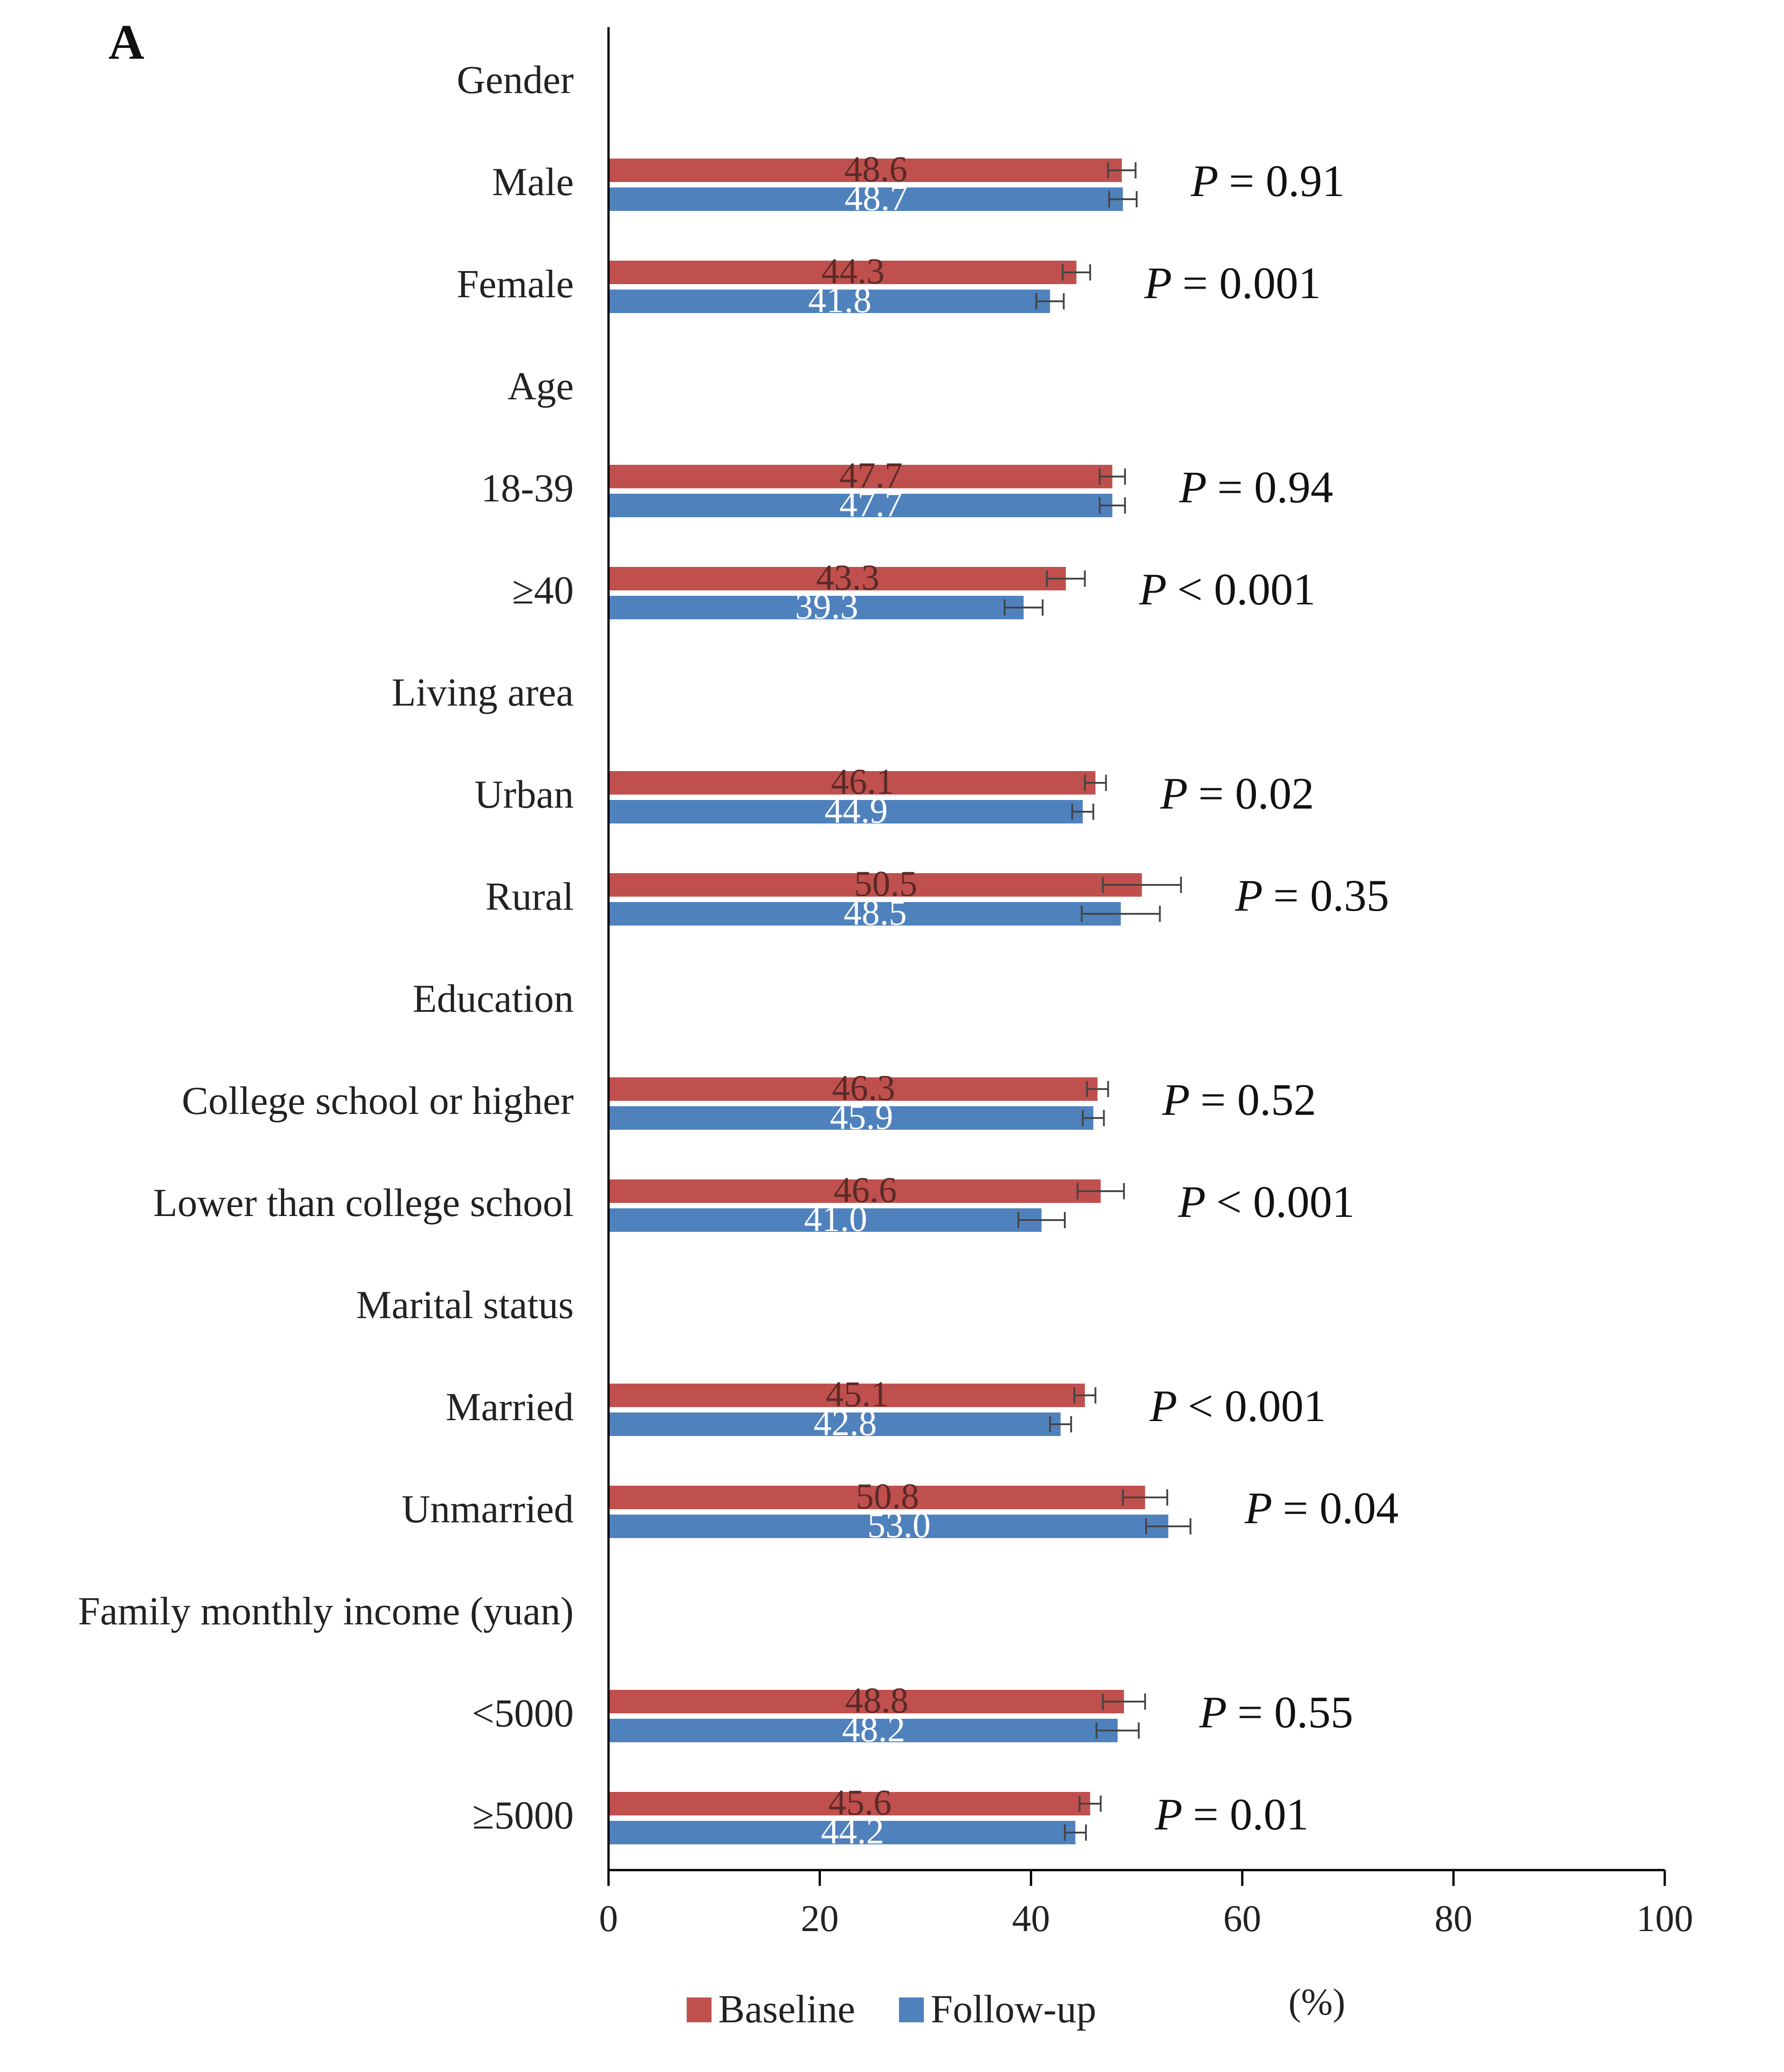 The image size is (1784, 2072). I want to click on bar-baseline-g0-c0, so click(866, 170).